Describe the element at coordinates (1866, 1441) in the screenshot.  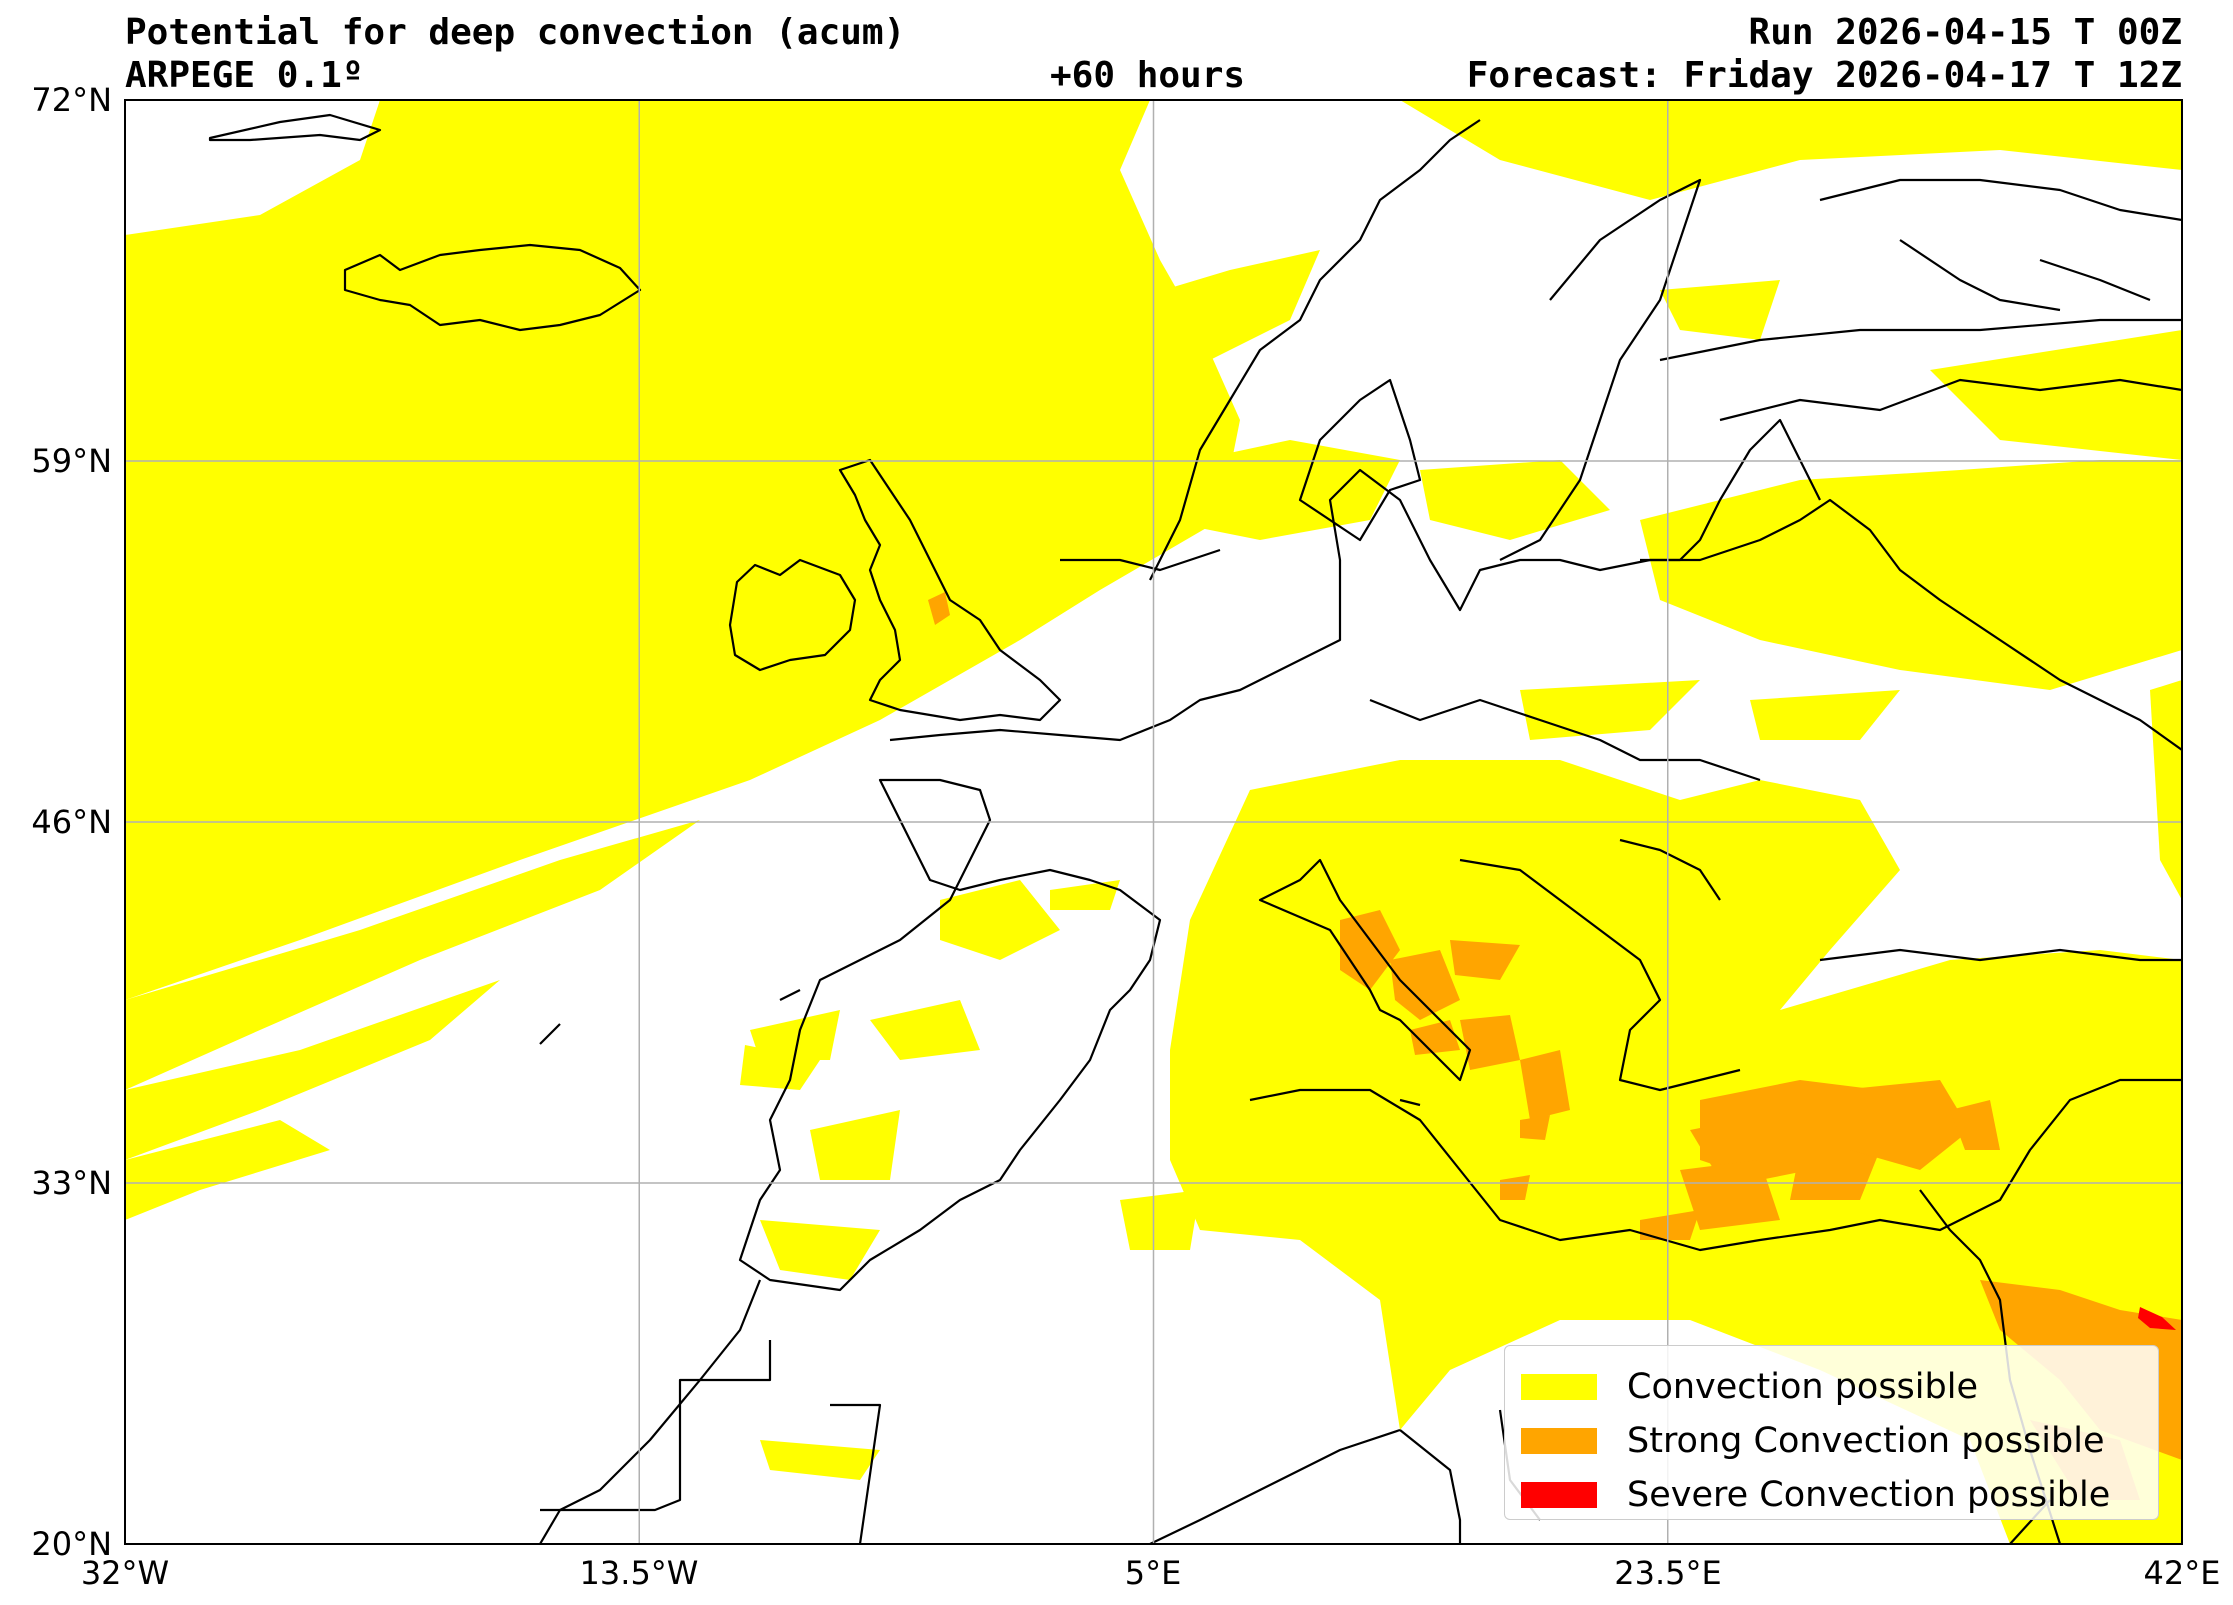
I see `legend-label-strong: Strong Convection possible` at that location.